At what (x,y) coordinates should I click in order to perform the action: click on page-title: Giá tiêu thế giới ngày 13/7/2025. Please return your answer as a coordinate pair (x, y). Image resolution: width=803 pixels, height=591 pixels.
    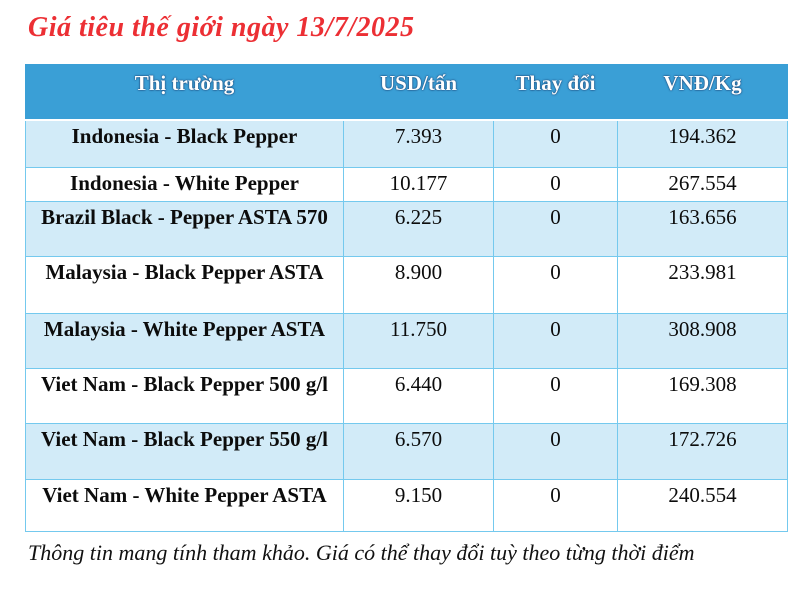
    Looking at the image, I should click on (221, 27).